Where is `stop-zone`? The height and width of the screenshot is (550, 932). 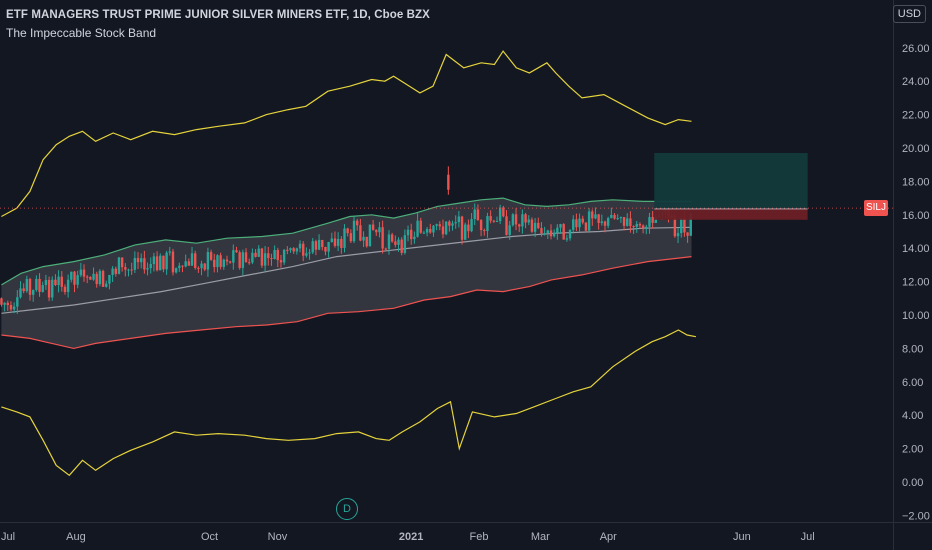 stop-zone is located at coordinates (731, 214).